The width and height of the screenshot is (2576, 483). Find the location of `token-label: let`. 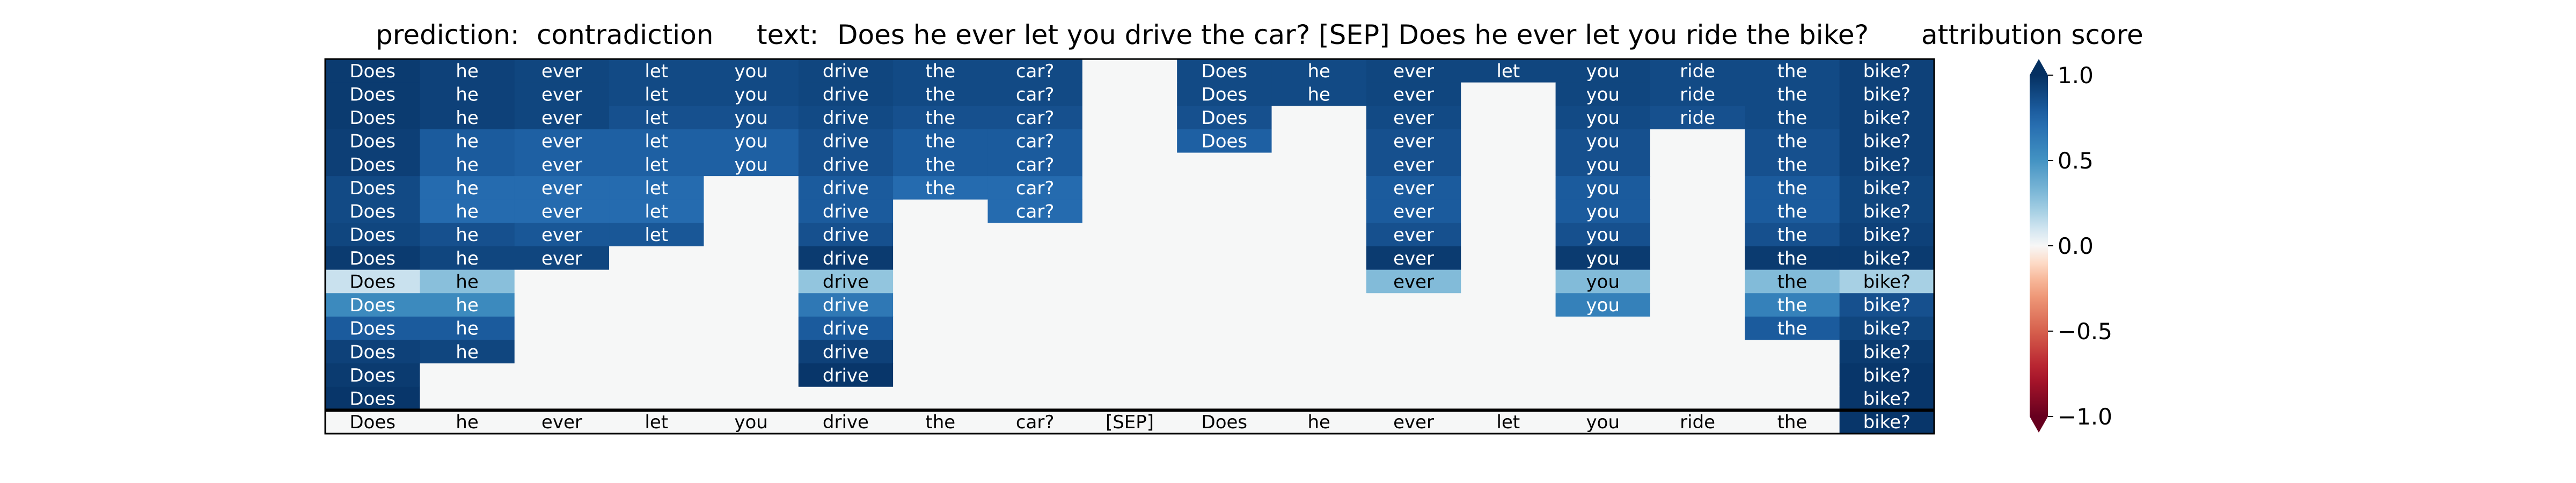

token-label: let is located at coordinates (656, 422).